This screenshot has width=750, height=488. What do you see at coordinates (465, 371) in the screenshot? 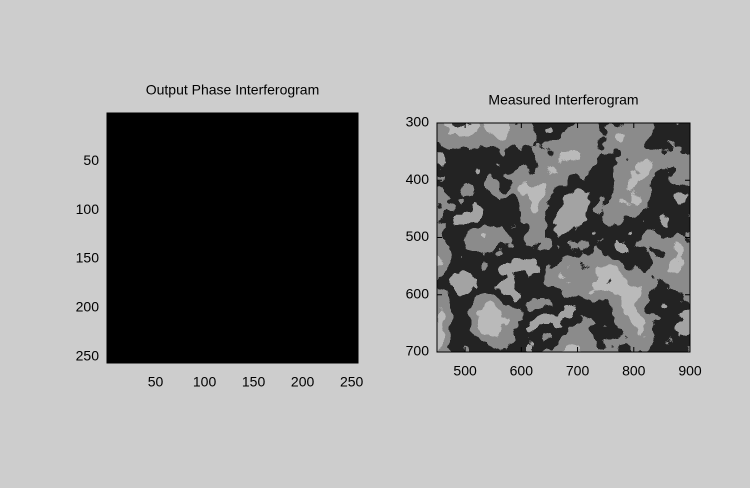
I see `x-tick-label: 500` at bounding box center [465, 371].